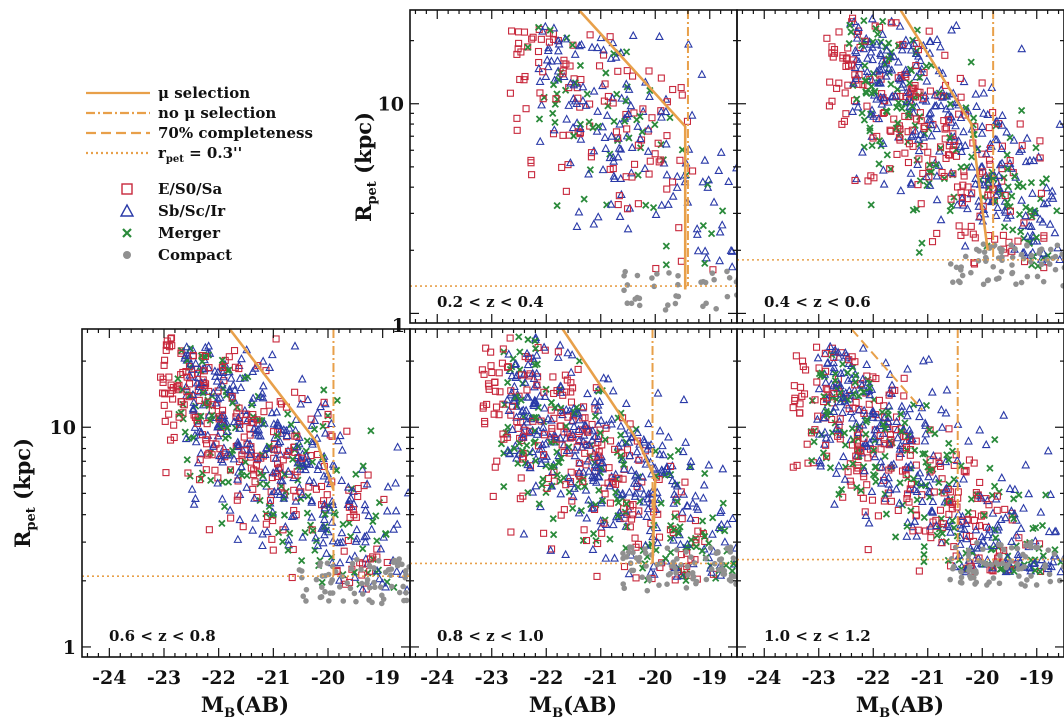 Image resolution: width=1064 pixels, height=721 pixels. What do you see at coordinates (383, 678) in the screenshot?
I see `x-tick-label: -19` at bounding box center [383, 678].